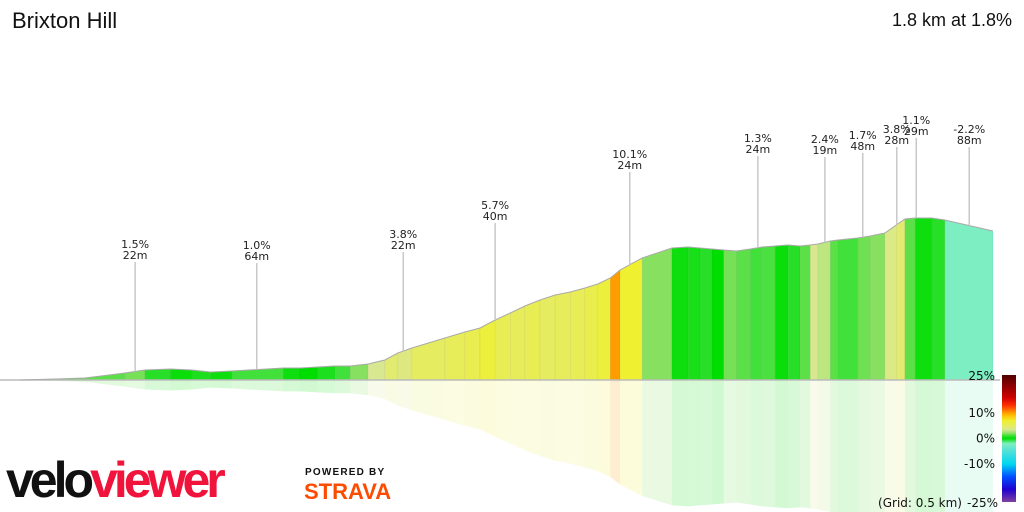 The width and height of the screenshot is (1024, 512). What do you see at coordinates (981, 439) in the screenshot?
I see `legend-ticks: 25% 10% 0% -10% -25%` at bounding box center [981, 439].